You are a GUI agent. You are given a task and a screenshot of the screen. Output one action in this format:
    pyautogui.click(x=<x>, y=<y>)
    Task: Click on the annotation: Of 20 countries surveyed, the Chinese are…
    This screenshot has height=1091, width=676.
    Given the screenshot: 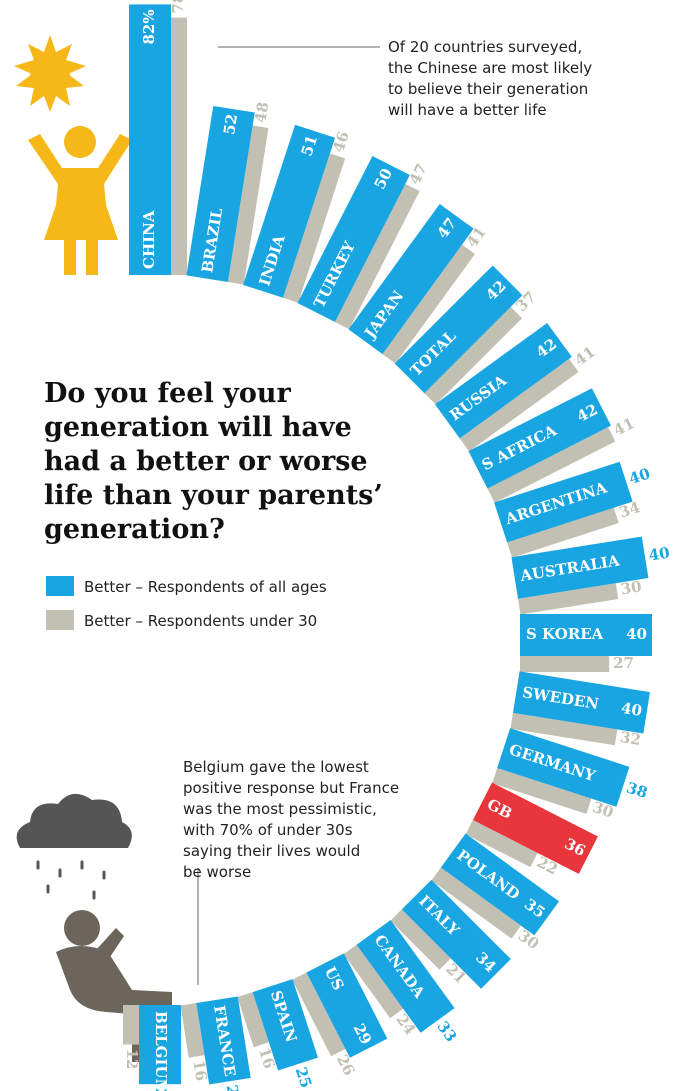 What is the action you would take?
    pyautogui.click(x=490, y=78)
    